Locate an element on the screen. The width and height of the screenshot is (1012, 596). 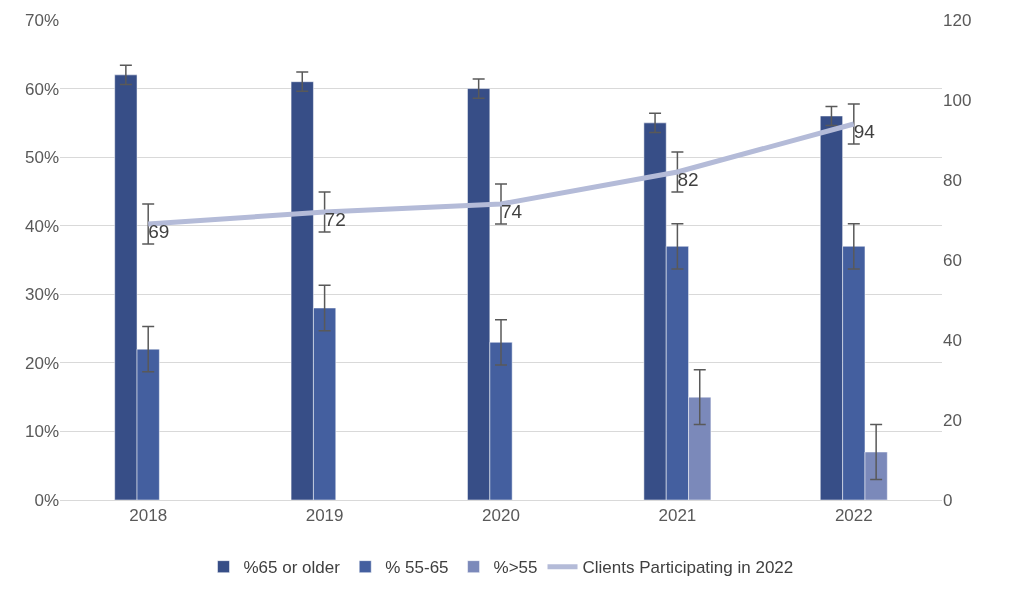
y2-tick-label: 20 is located at coordinates (952, 420).